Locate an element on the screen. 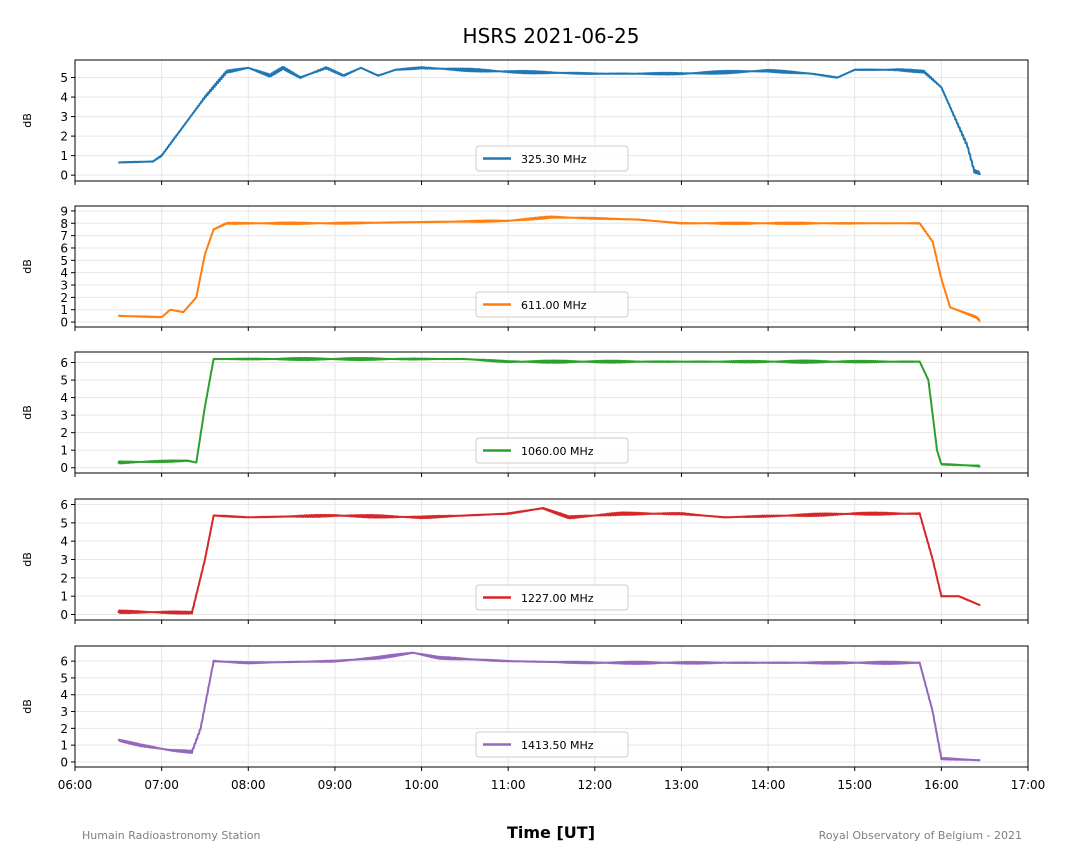 This screenshot has height=862, width=1073. subplot-0: 0 1 2 3 4 5 dB 325.30 MHz is located at coordinates (525, 122).